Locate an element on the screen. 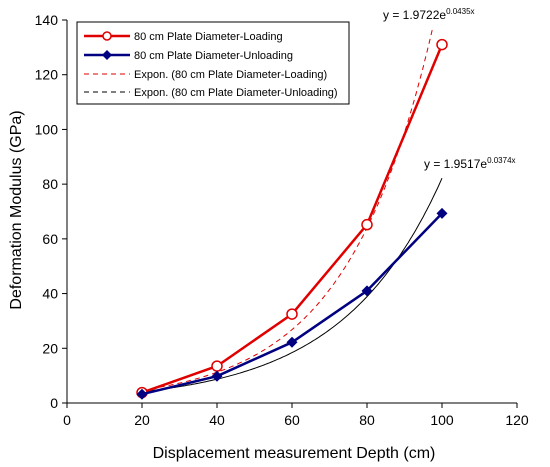  y-tick-label: 40 is located at coordinates (50, 294).